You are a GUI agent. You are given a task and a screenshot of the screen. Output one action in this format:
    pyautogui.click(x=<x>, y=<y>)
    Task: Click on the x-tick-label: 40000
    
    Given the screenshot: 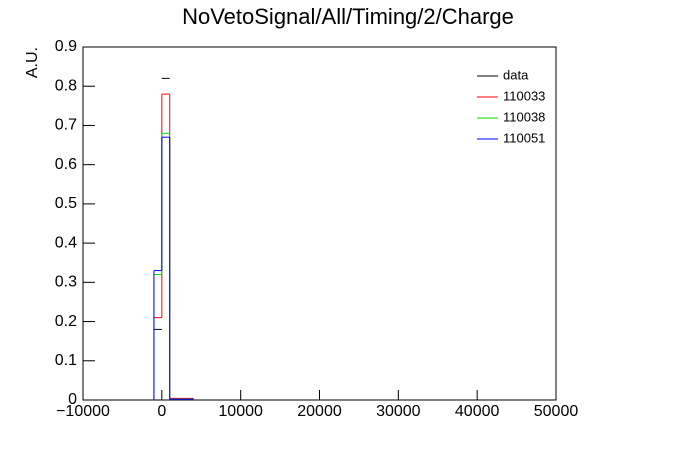 What is the action you would take?
    pyautogui.click(x=477, y=411)
    